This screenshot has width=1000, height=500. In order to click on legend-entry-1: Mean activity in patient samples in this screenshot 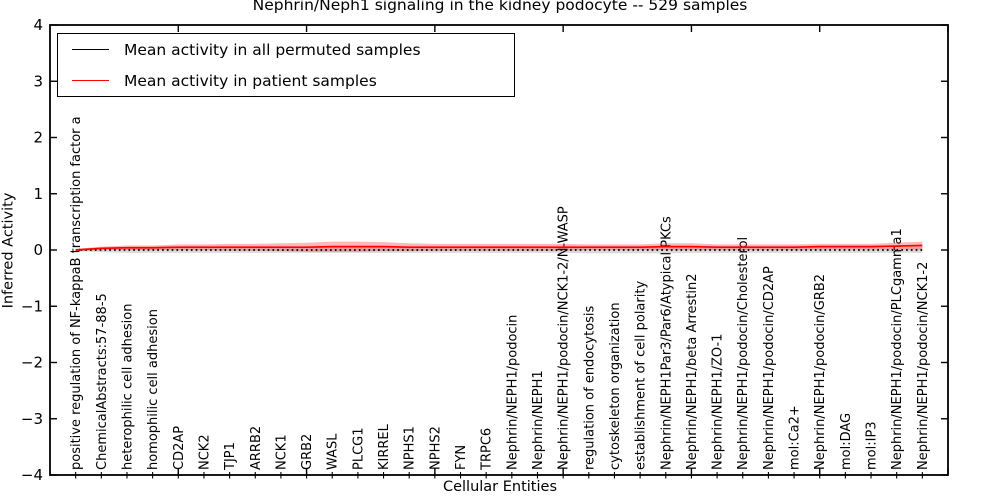, I will do `click(286, 81)`.